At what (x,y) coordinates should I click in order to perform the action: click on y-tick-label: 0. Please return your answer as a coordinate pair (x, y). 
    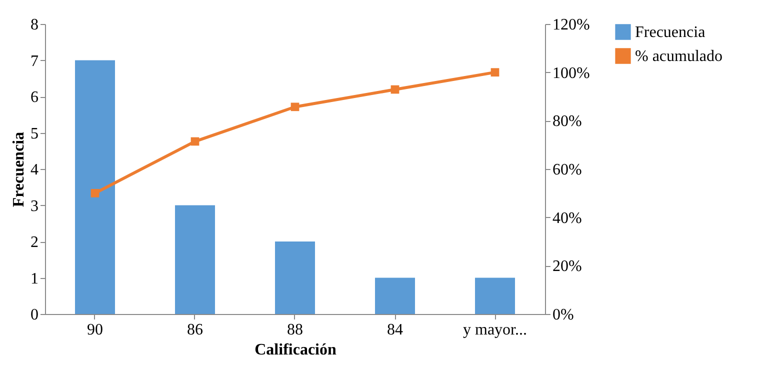
    Looking at the image, I should click on (34, 315).